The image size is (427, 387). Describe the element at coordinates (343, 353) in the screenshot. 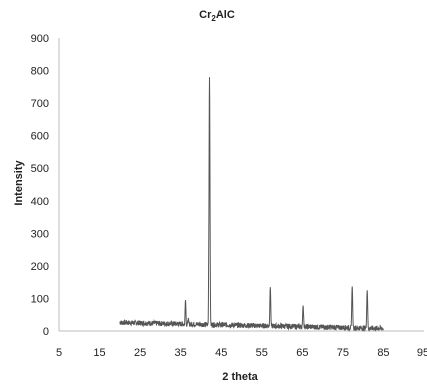

I see `x-tick-label: 75` at that location.